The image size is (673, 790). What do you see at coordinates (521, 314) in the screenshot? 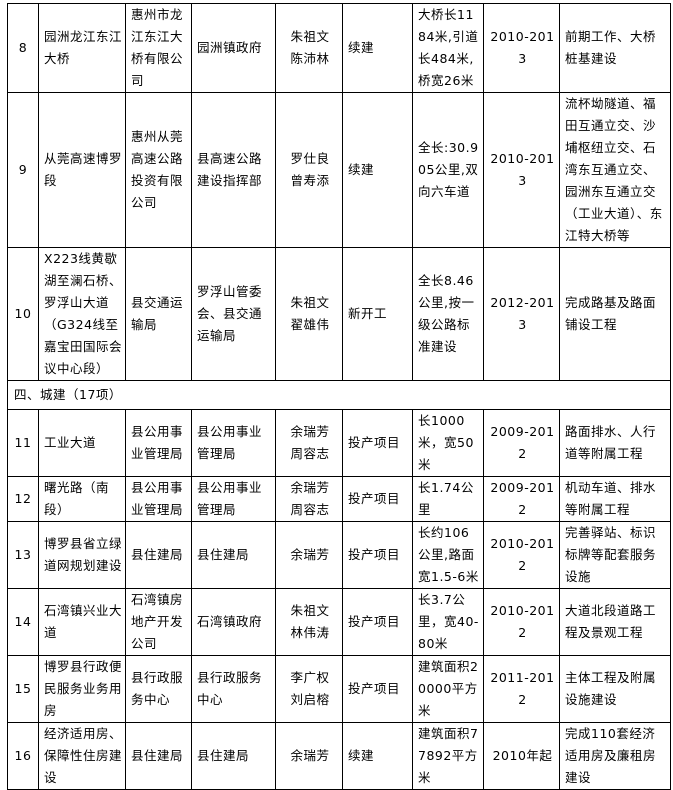
I see `construction-period: 2012-2013` at bounding box center [521, 314].